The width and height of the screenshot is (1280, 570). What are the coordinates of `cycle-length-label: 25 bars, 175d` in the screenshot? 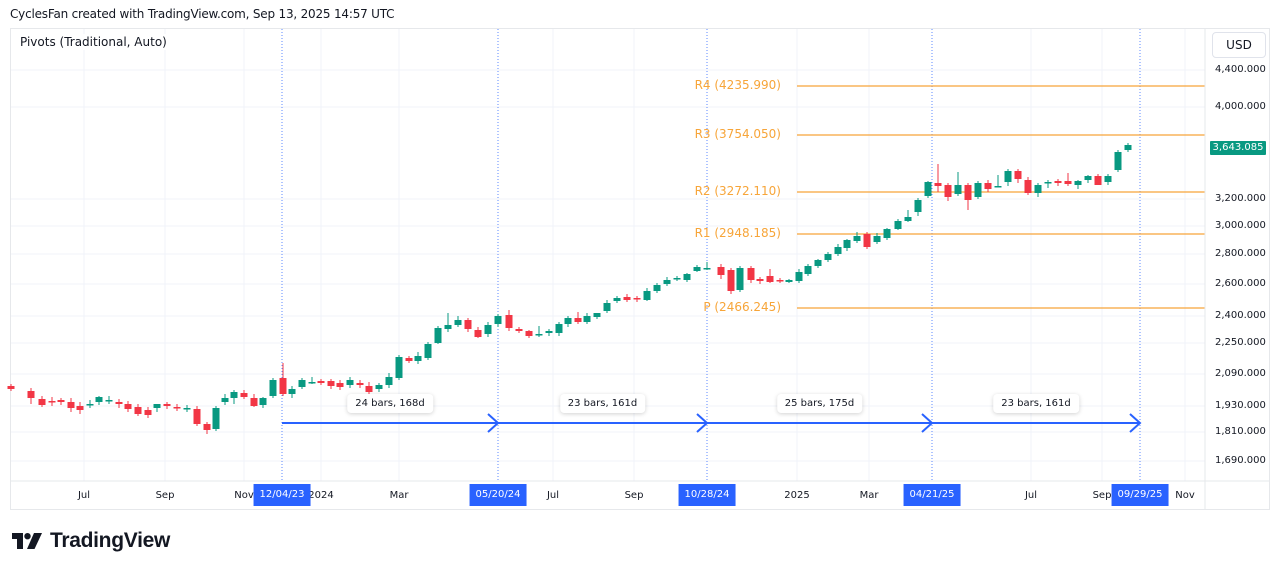 It's located at (819, 403).